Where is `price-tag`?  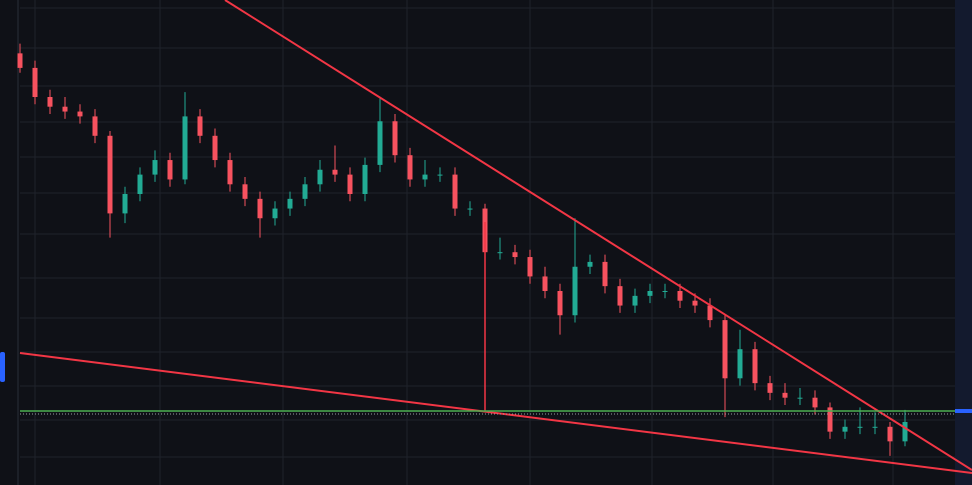 price-tag is located at coordinates (2, 367).